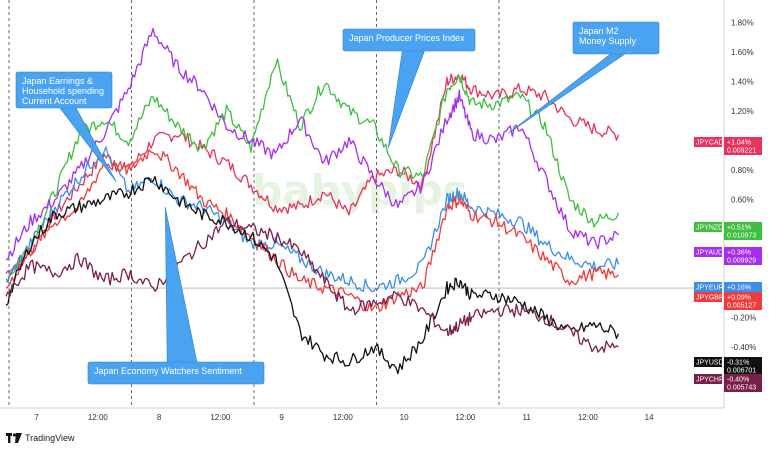 The width and height of the screenshot is (780, 449). I want to click on tag-symbol: JPYGBP, so click(710, 298).